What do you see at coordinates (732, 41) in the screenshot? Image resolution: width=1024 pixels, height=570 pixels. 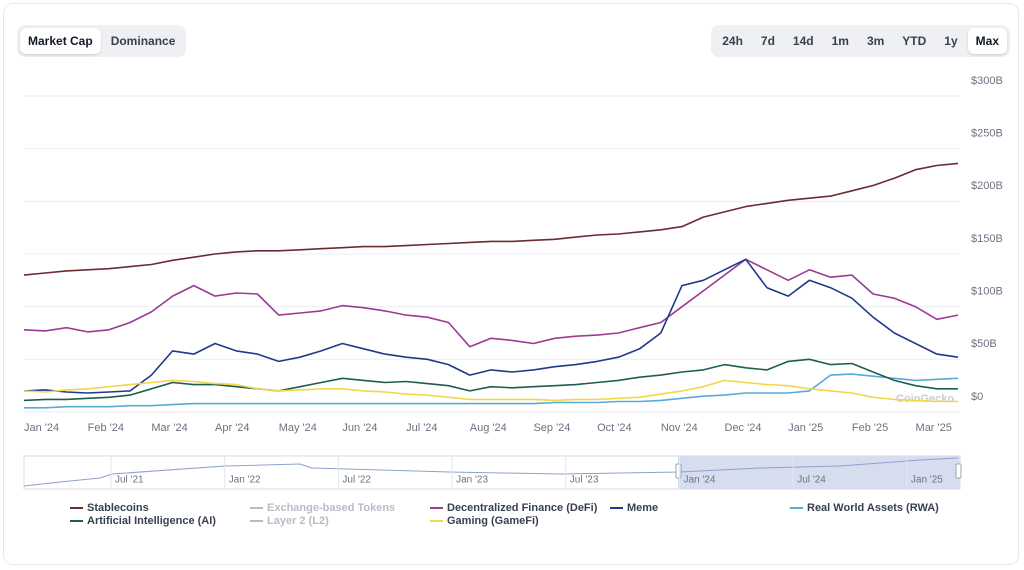 I see `range-button: 24h` at bounding box center [732, 41].